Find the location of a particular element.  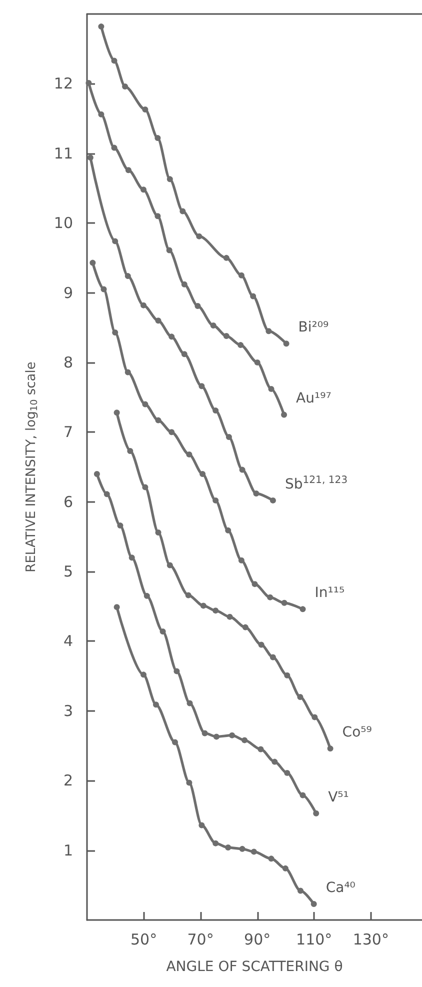

y-tick-label: 11 is located at coordinates (63, 153).